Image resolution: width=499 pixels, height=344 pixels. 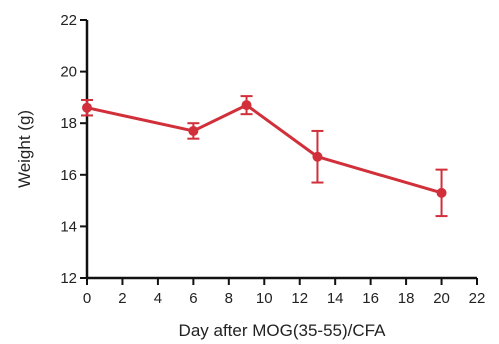 What do you see at coordinates (441, 298) in the screenshot?
I see `x-tick-label: 20` at bounding box center [441, 298].